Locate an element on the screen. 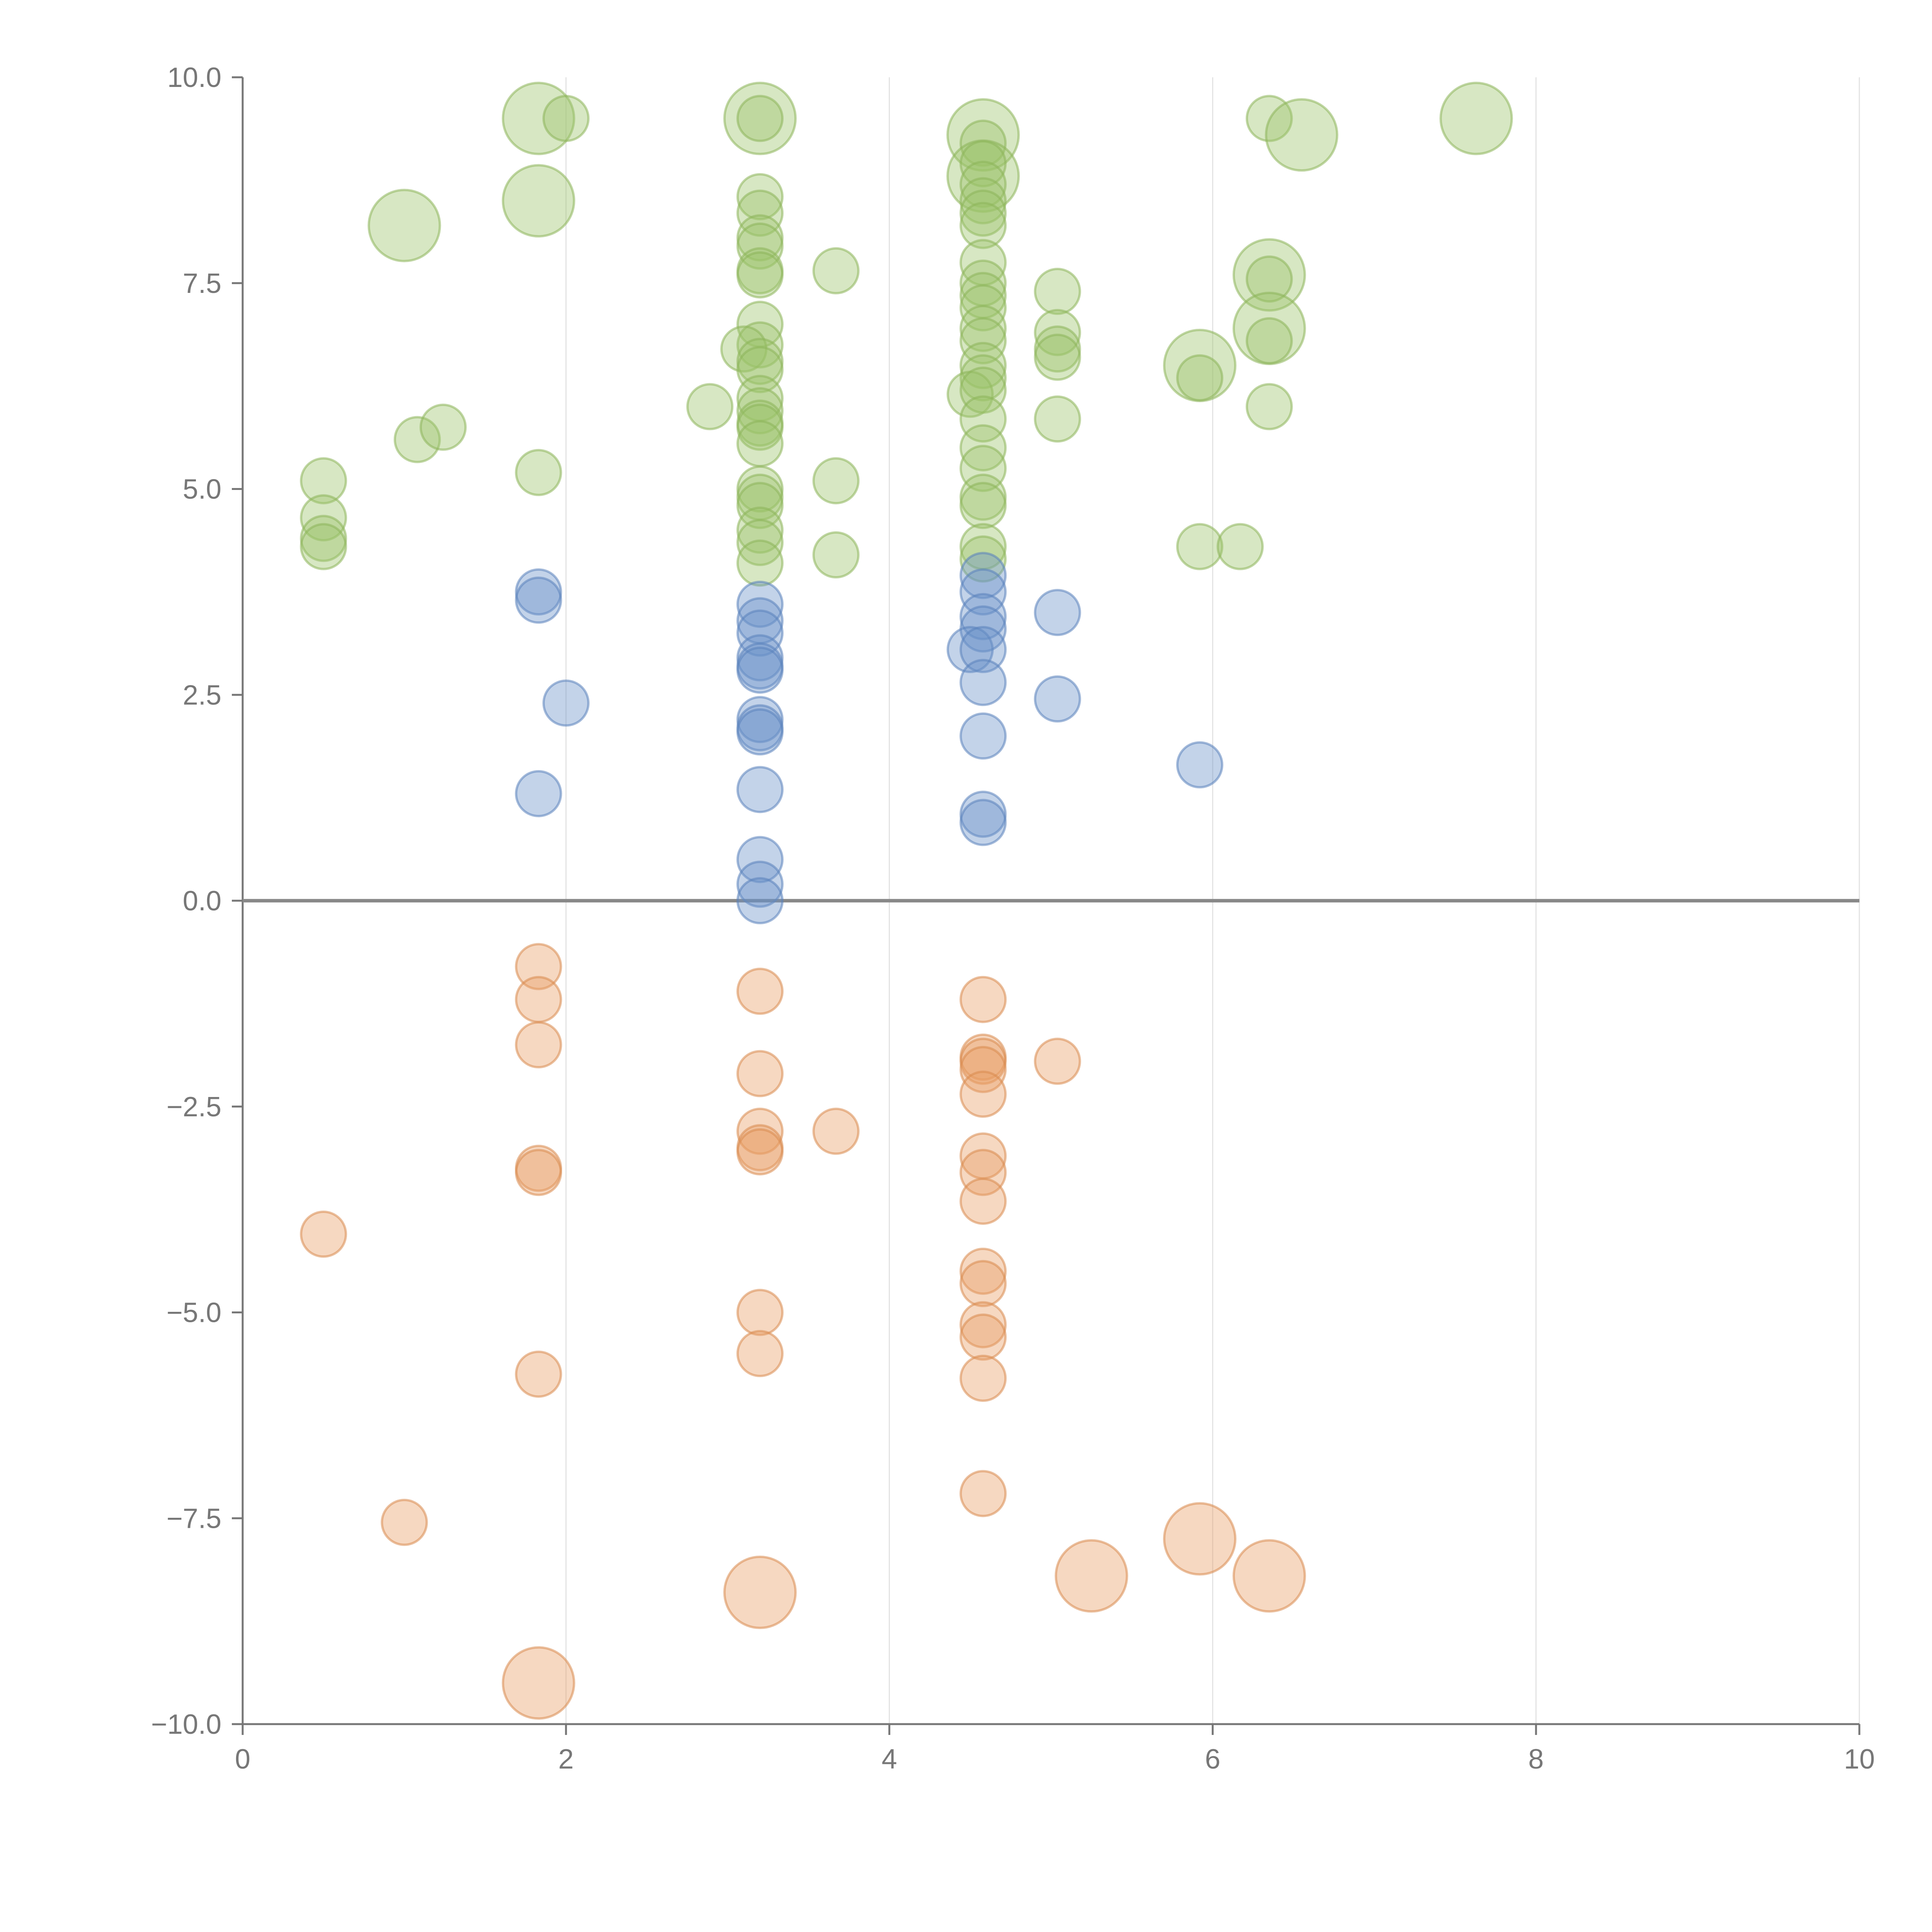 This screenshot has width=1932, height=1932. y-tick-label: 2.5 is located at coordinates (202, 695).